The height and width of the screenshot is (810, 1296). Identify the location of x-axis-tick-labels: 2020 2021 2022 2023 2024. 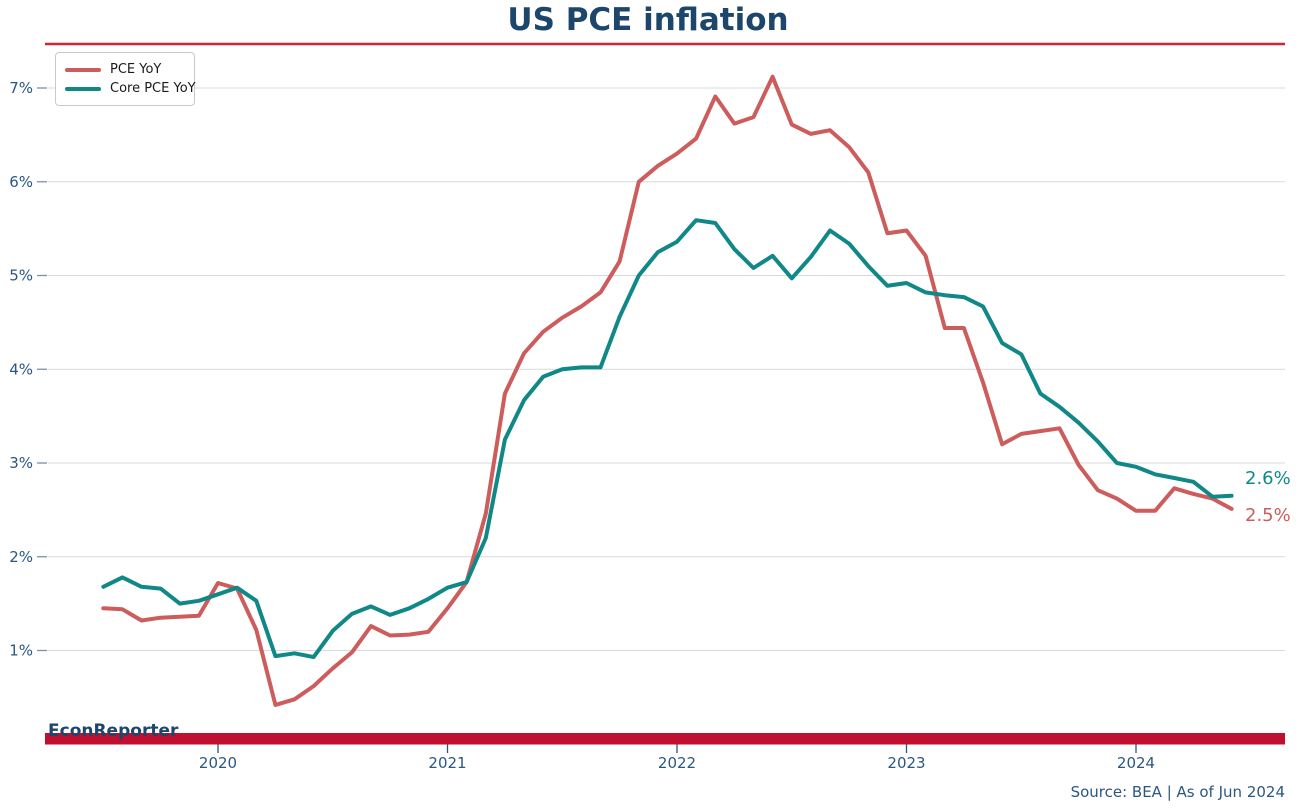
(677, 758).